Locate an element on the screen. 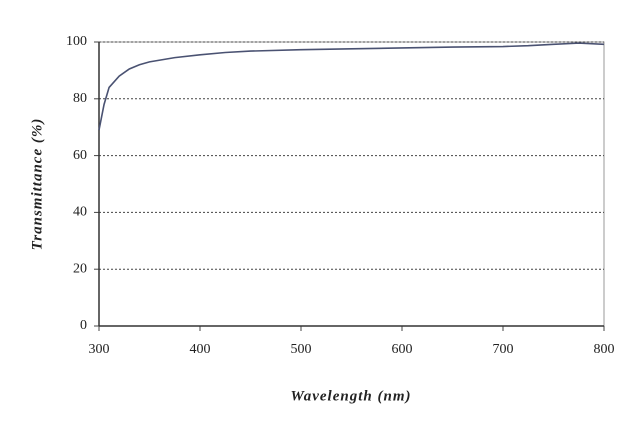 This screenshot has width=640, height=441. x-axis-title: Wavelength (nm) is located at coordinates (351, 396).